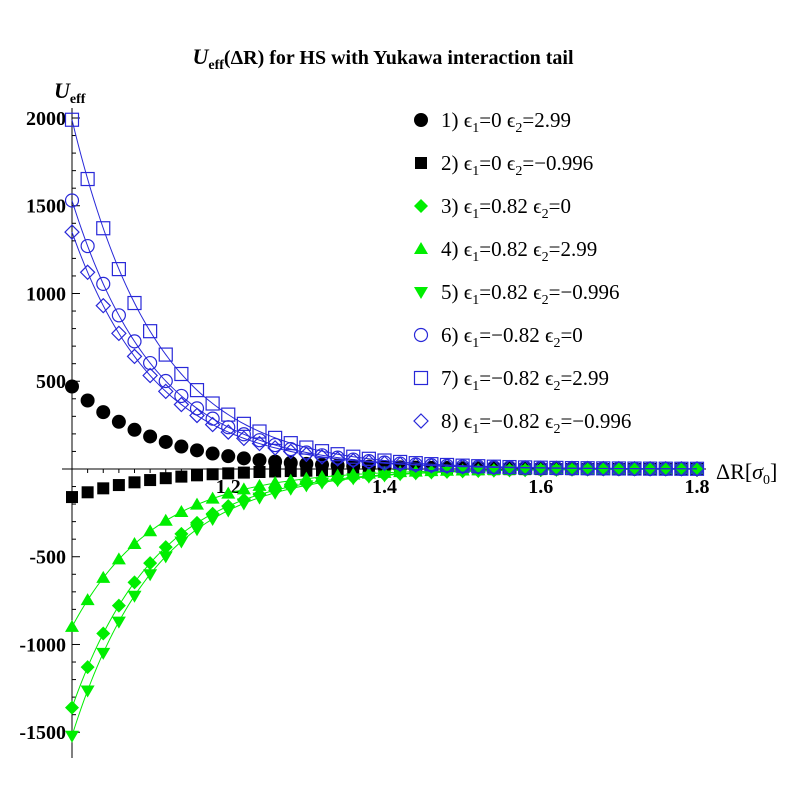  I want to click on y-tick-label: -500, so click(47, 558).